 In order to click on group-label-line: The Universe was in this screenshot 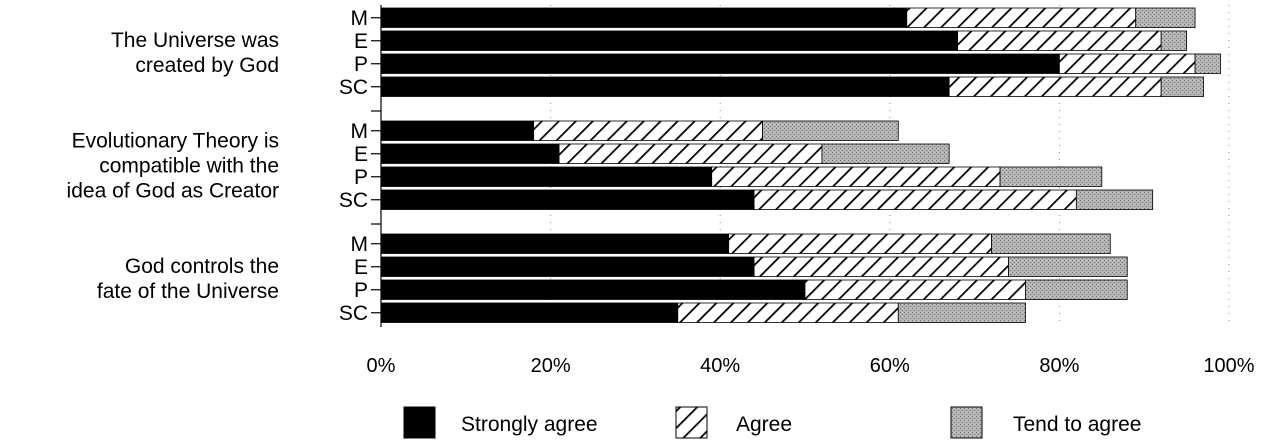, I will do `click(195, 40)`.